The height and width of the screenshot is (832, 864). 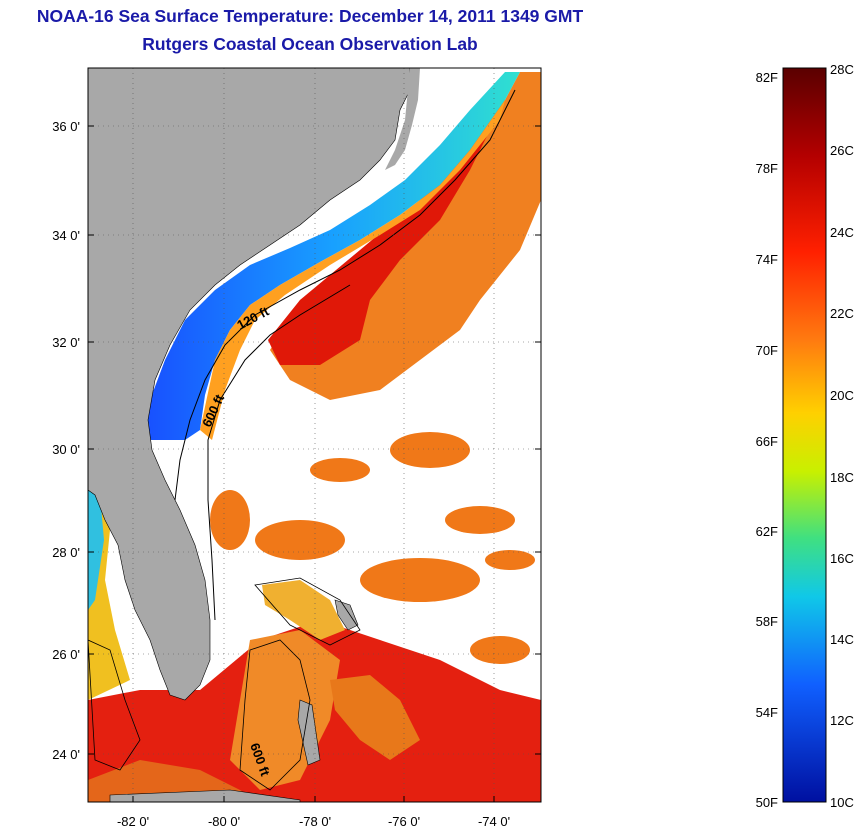 I want to click on lat-label: 34 0', so click(x=66, y=235).